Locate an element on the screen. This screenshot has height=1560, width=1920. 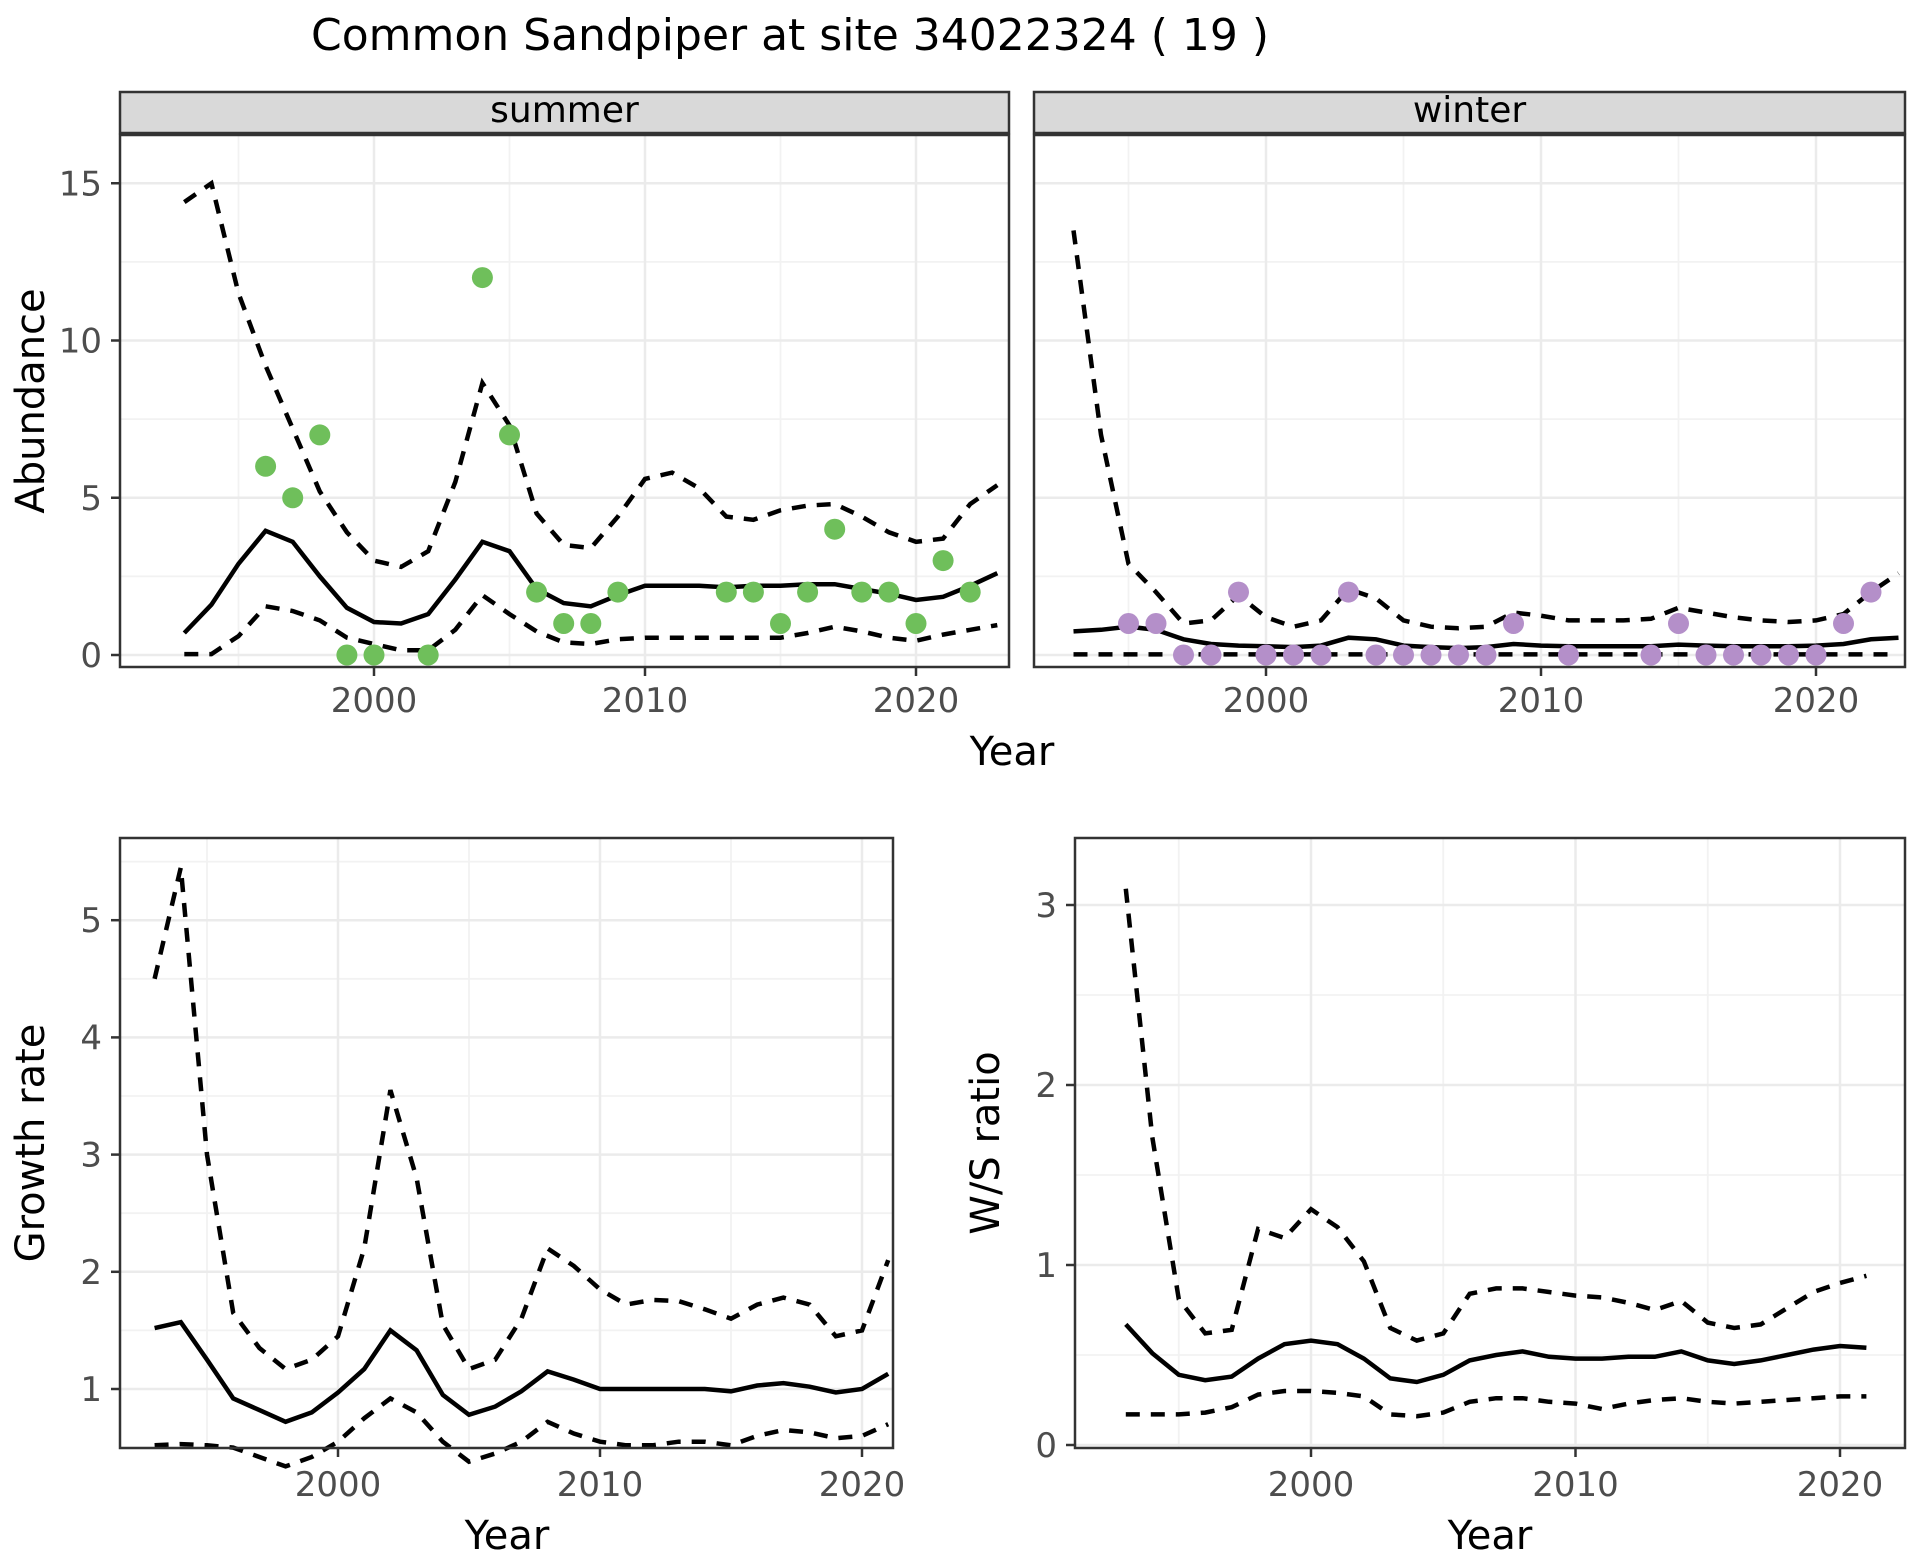
facet-strip-label: winter is located at coordinates (1470, 110).